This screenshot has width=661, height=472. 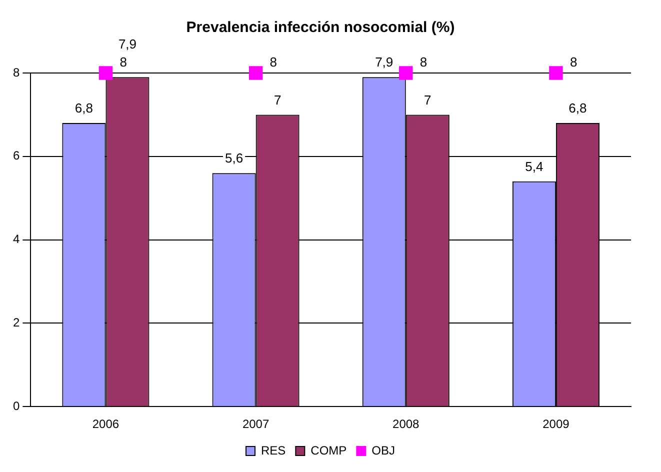 What do you see at coordinates (16, 405) in the screenshot?
I see `y-tick-label: 0` at bounding box center [16, 405].